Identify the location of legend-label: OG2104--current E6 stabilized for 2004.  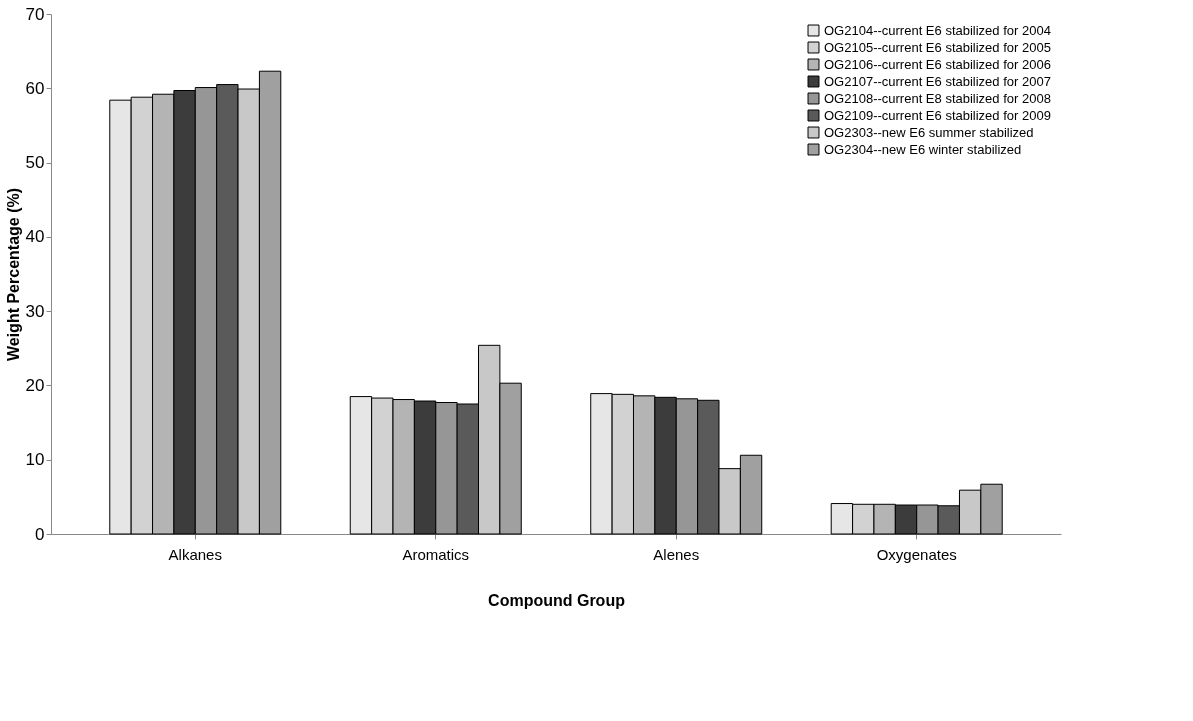
(937, 30).